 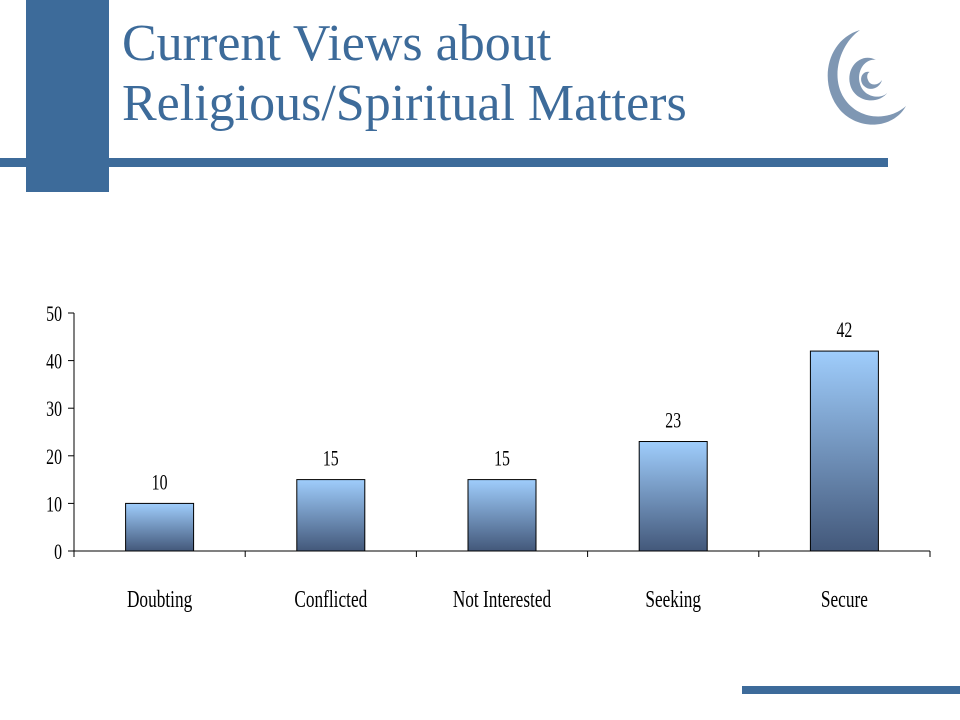 I want to click on category-label: Seeking, so click(x=673, y=599).